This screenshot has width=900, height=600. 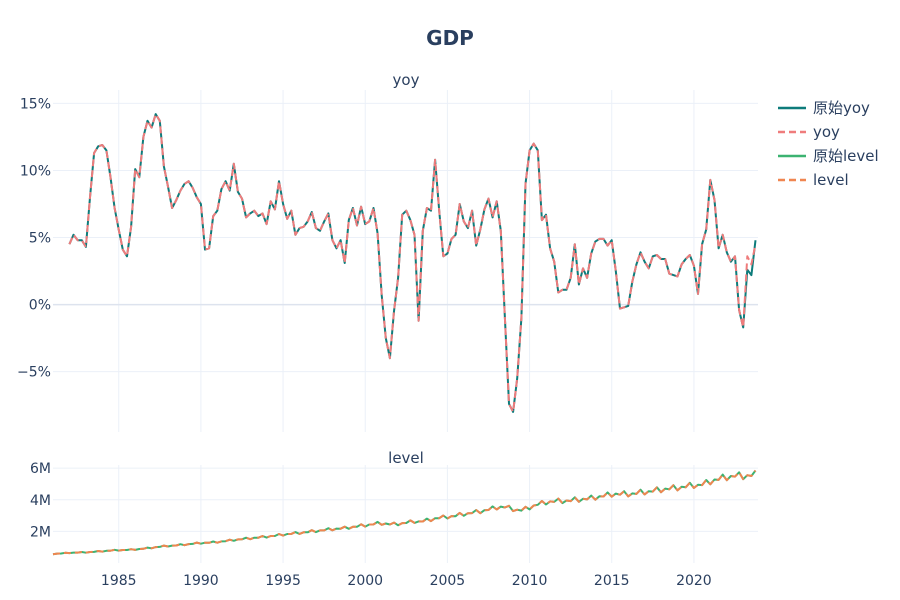 What do you see at coordinates (612, 581) in the screenshot?
I see `x-tick-label-2015: 2015` at bounding box center [612, 581].